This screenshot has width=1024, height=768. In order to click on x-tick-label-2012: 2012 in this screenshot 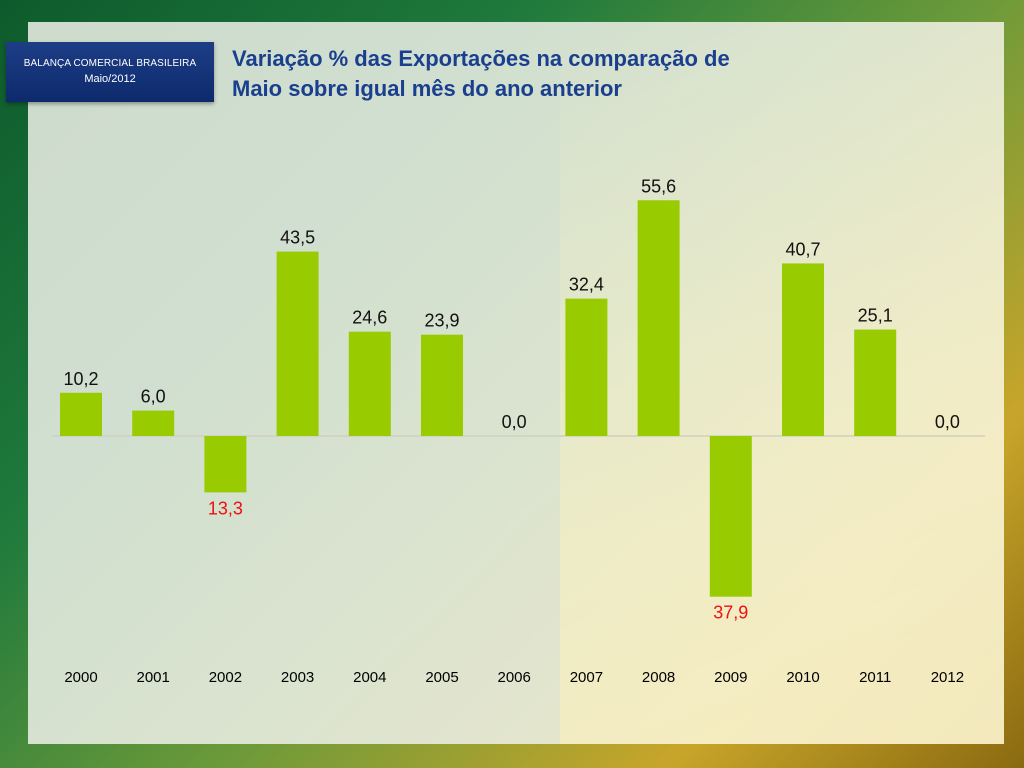, I will do `click(947, 677)`.